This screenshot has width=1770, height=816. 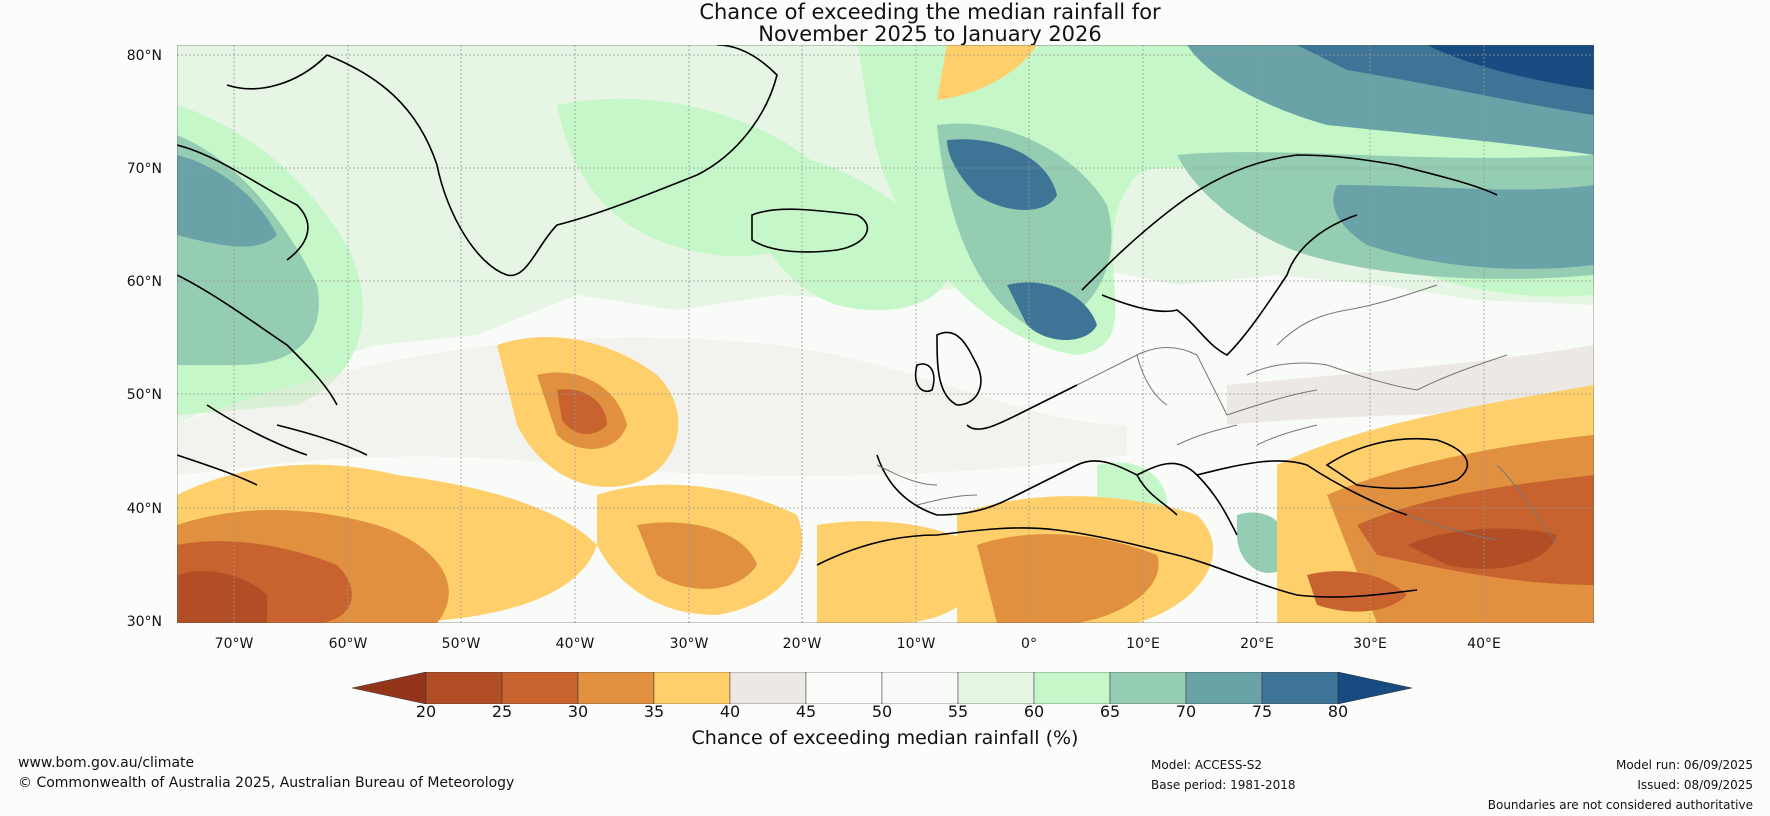 I want to click on lon-label-10w: 10°W, so click(x=916, y=644).